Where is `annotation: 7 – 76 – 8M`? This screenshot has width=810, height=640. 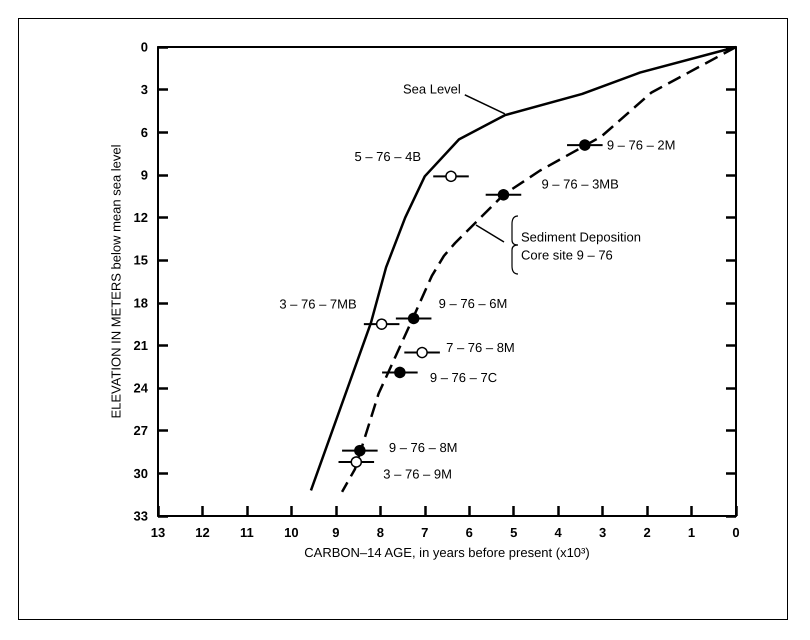 annotation: 7 – 76 – 8M is located at coordinates (480, 348).